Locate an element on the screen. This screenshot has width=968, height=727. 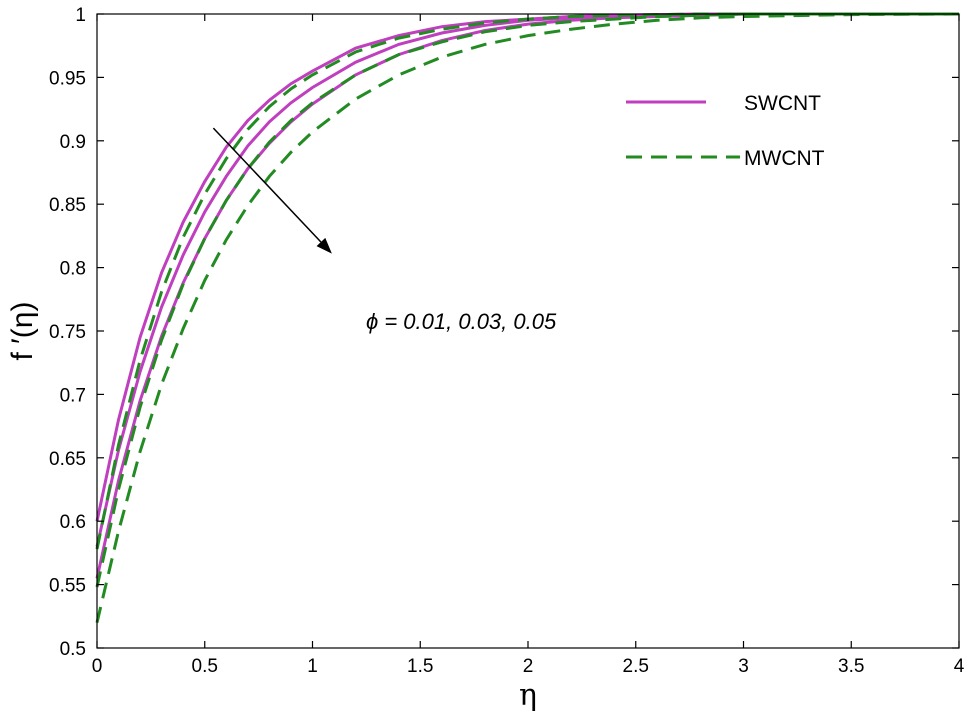
y-tick-label: 0.75 is located at coordinates (67, 332).